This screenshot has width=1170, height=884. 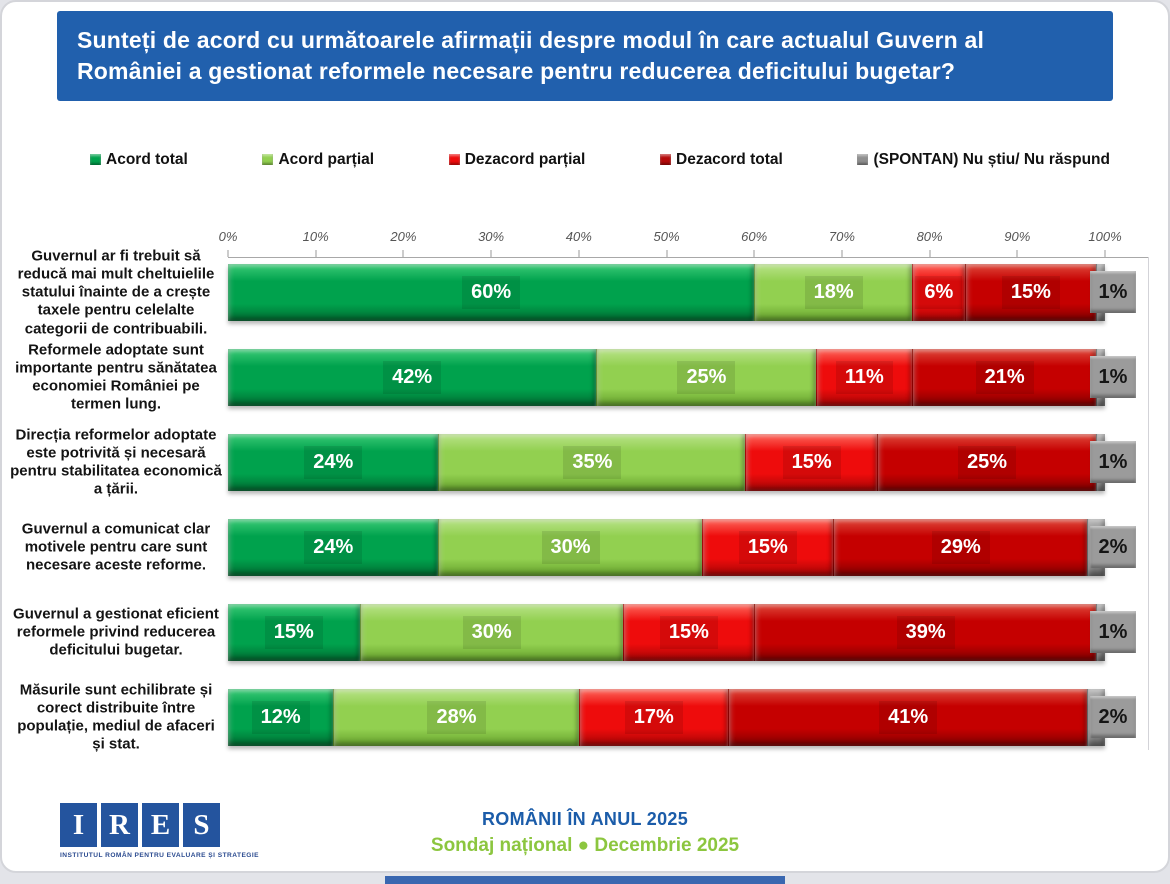 I want to click on bar-segment: 11%, so click(x=864, y=377).